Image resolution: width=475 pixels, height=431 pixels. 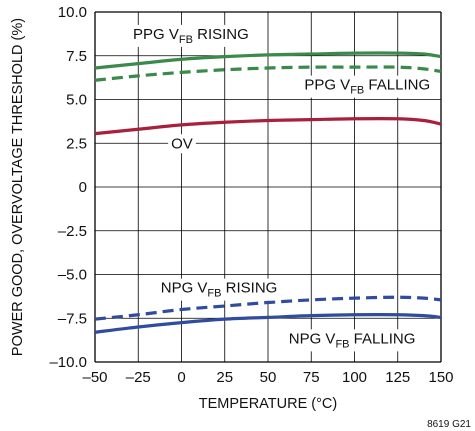 What do you see at coordinates (268, 377) in the screenshot?
I see `x-tick-label: 50` at bounding box center [268, 377].